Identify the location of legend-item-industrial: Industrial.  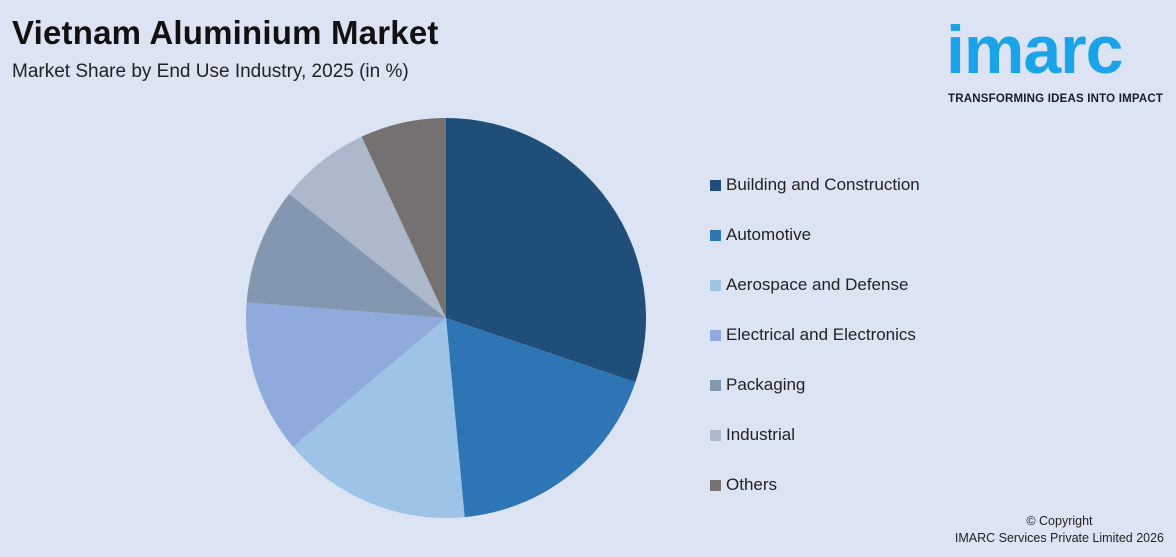
(815, 435).